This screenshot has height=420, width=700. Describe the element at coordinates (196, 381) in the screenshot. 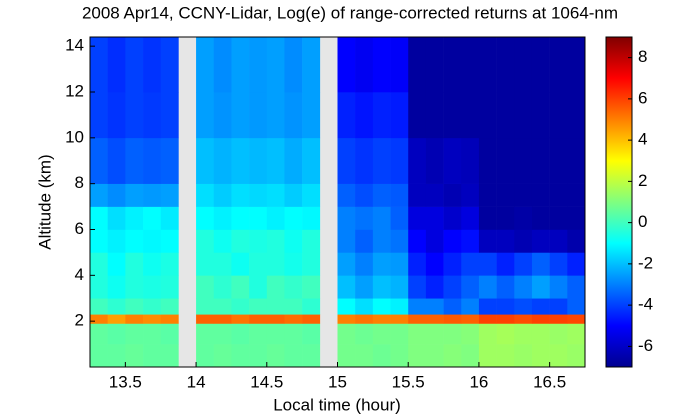

I see `x-tick-label: 14` at that location.